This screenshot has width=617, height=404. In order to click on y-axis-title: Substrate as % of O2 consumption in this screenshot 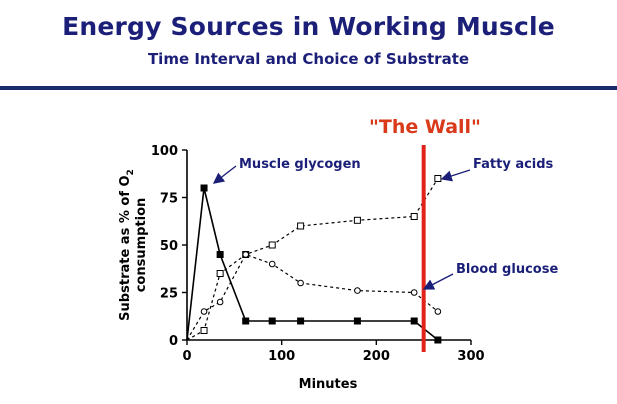, I will do `click(133, 245)`.